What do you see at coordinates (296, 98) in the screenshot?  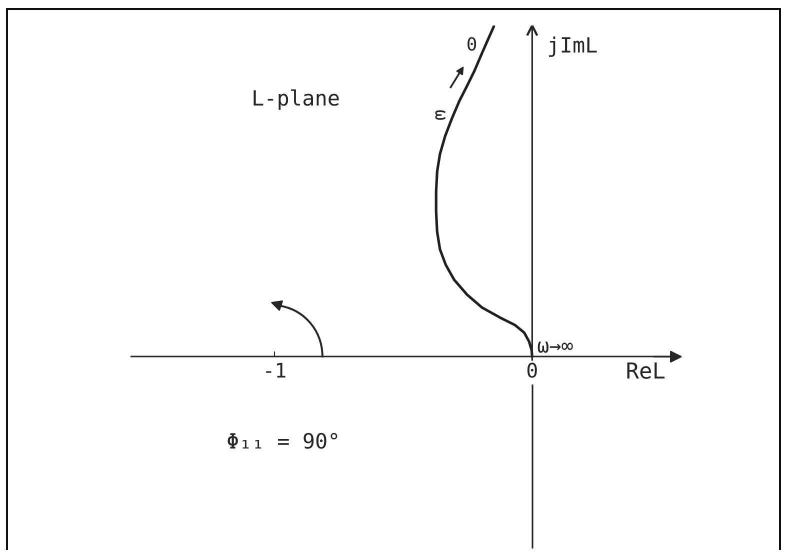 I see `annotation: L-plane` at bounding box center [296, 98].